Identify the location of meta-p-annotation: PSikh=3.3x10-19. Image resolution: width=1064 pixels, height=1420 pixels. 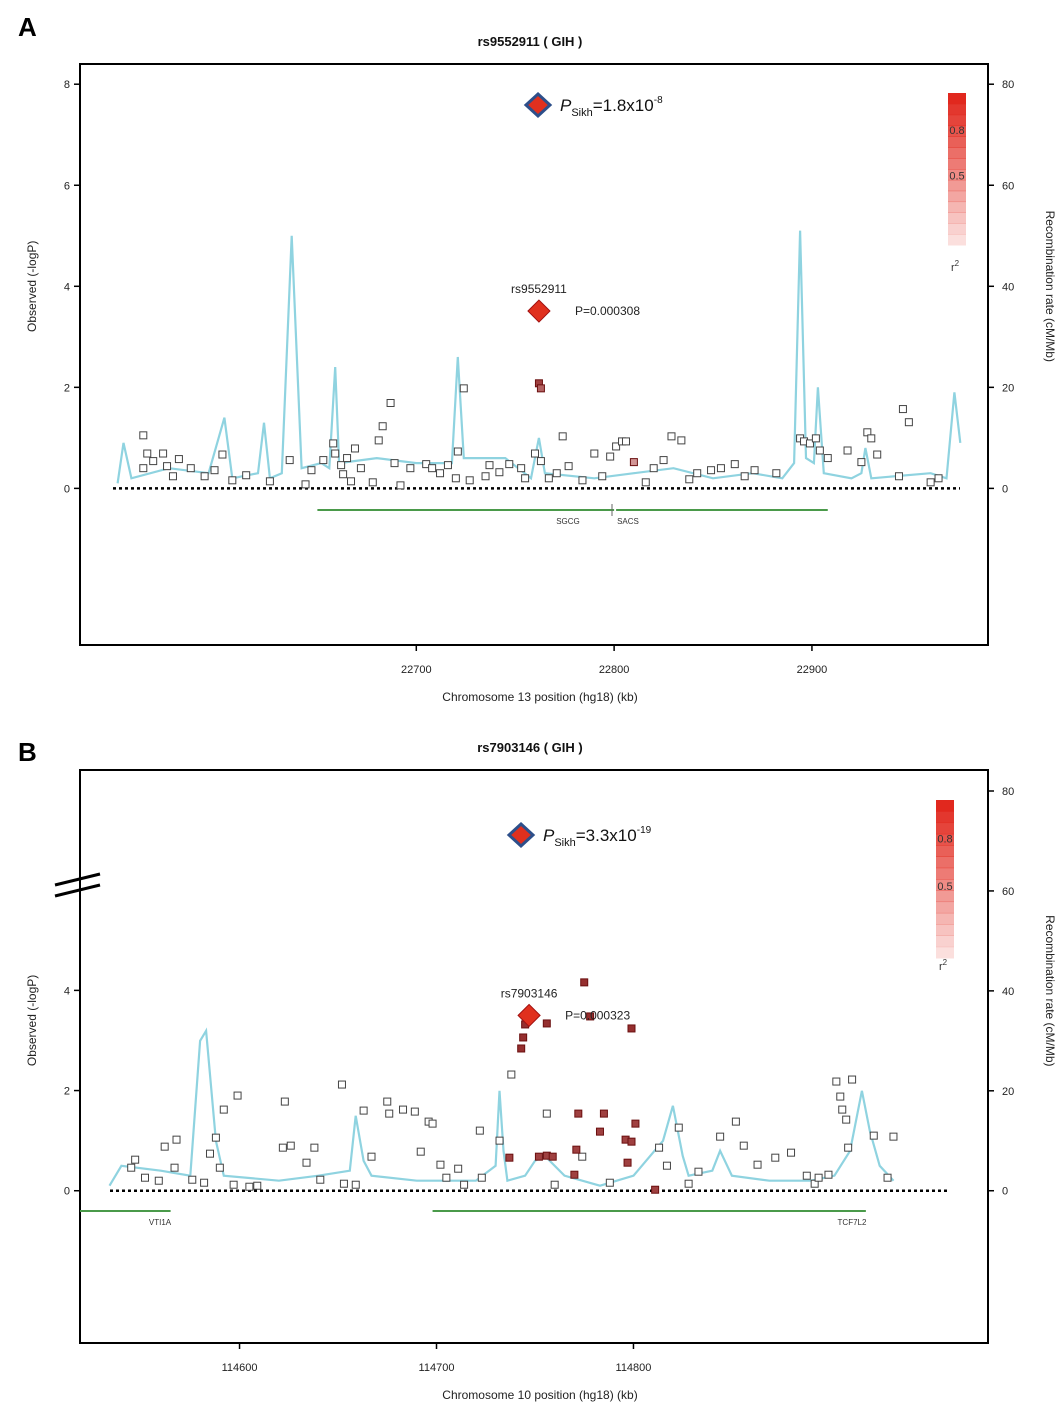
(597, 837).